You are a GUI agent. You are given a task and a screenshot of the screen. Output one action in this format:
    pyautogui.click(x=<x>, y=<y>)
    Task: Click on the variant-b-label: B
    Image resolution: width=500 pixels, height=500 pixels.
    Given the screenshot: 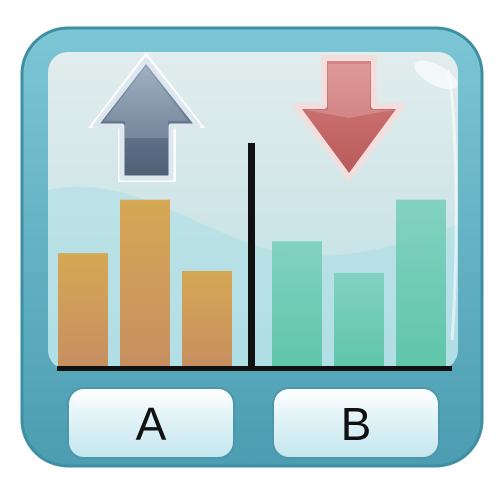 What is the action you would take?
    pyautogui.click(x=356, y=424)
    